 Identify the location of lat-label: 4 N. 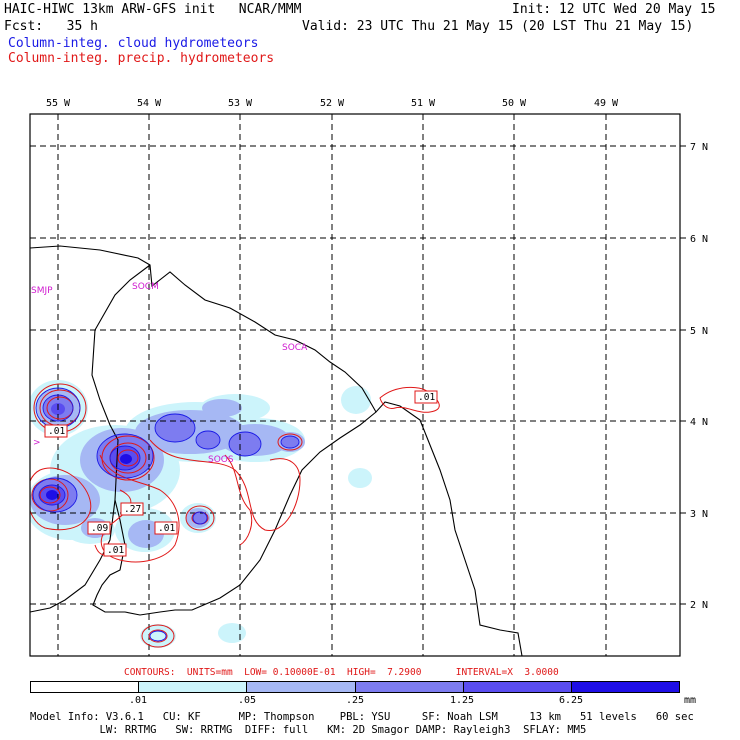
(699, 422).